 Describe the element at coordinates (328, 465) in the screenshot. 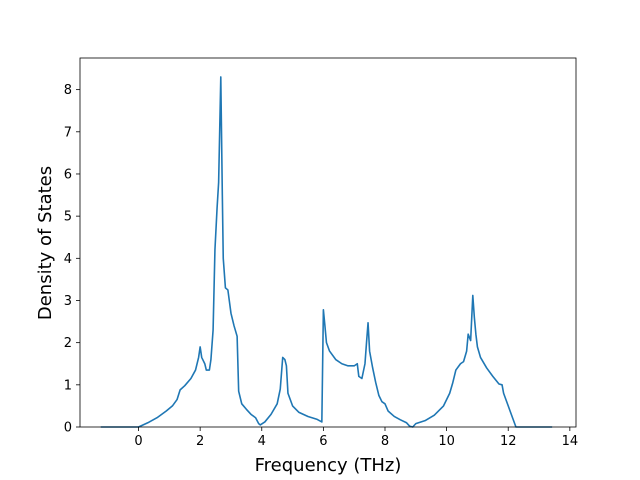

I see `x-axis-label: Frequency (THz)` at that location.